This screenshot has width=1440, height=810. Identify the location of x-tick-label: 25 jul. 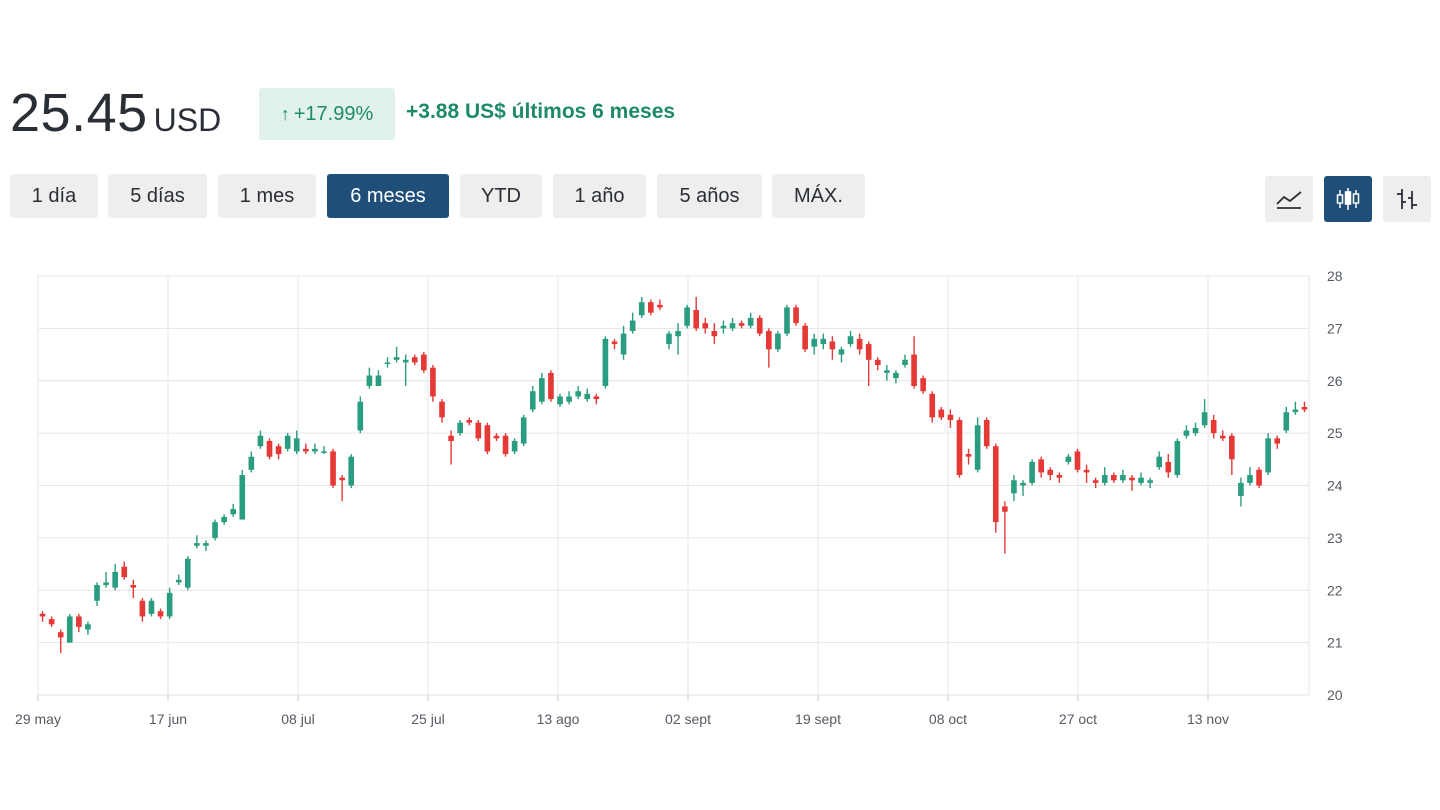
(427, 719).